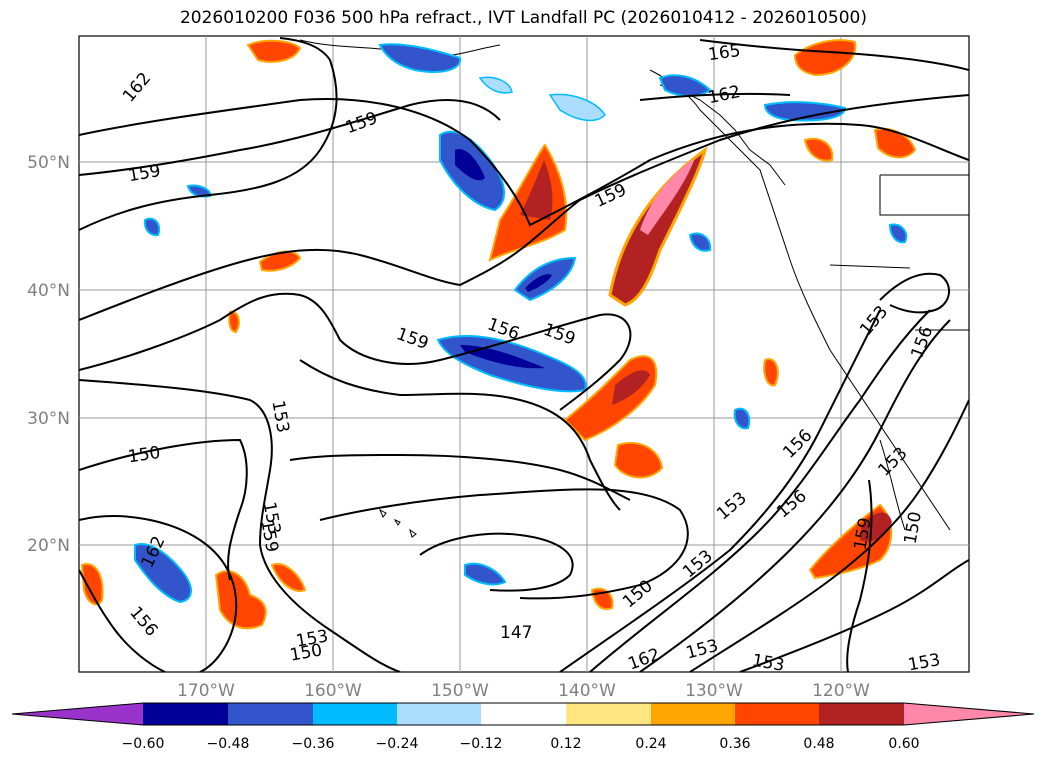 This screenshot has width=1047, height=765. Describe the element at coordinates (818, 744) in the screenshot. I see `colorbar-tick: 0.48` at that location.